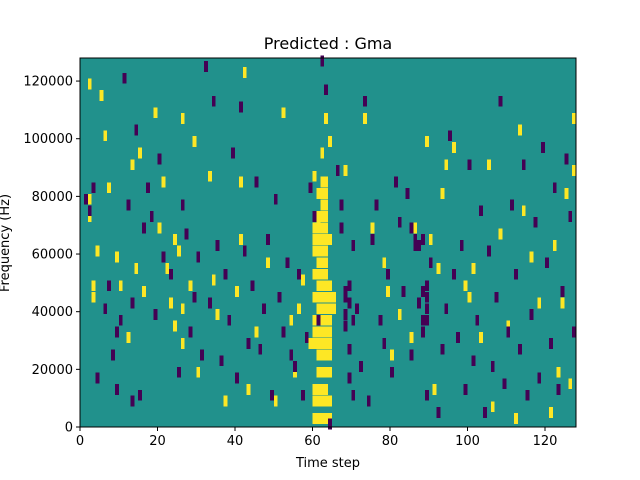 Image resolution: width=640 pixels, height=480 pixels. I want to click on y-tick-label: 40000, so click(52, 312).